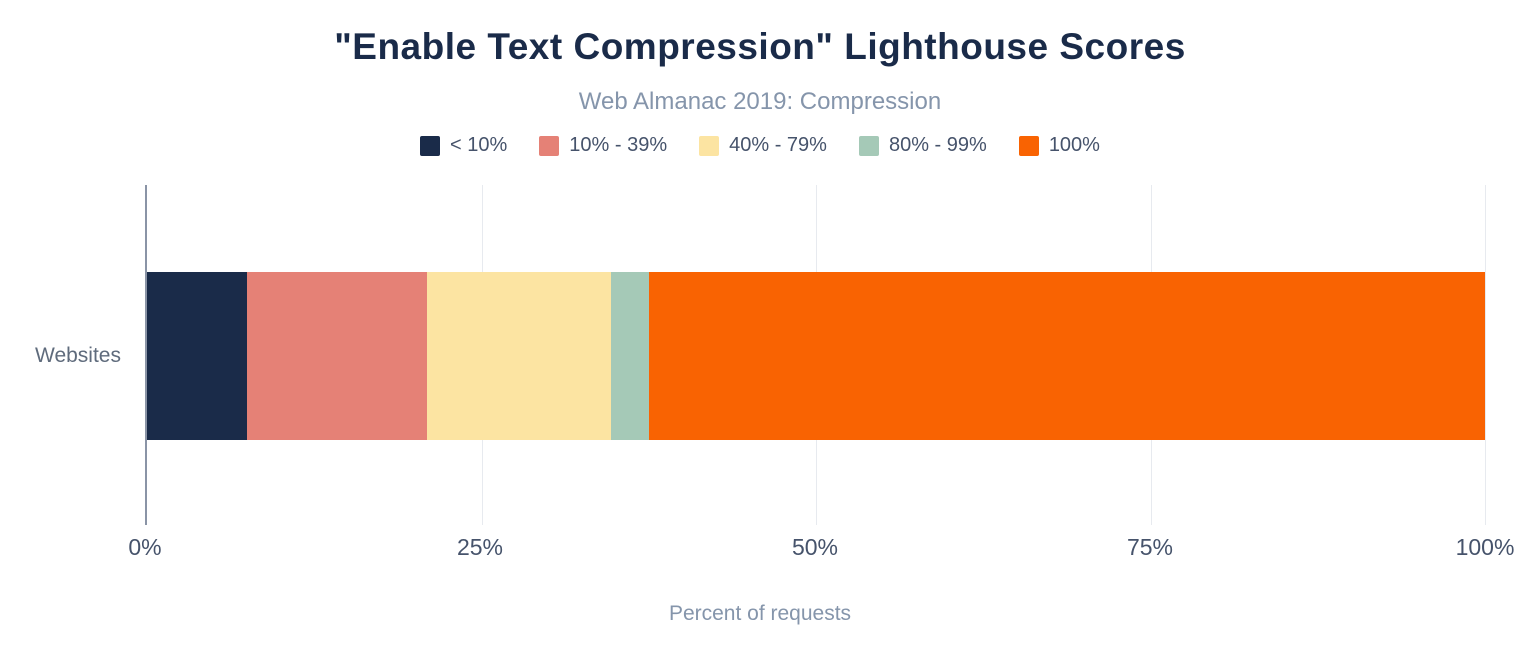 The image size is (1520, 660). What do you see at coordinates (760, 101) in the screenshot?
I see `chart-subtitle: Web Almanac 2019: Compression` at bounding box center [760, 101].